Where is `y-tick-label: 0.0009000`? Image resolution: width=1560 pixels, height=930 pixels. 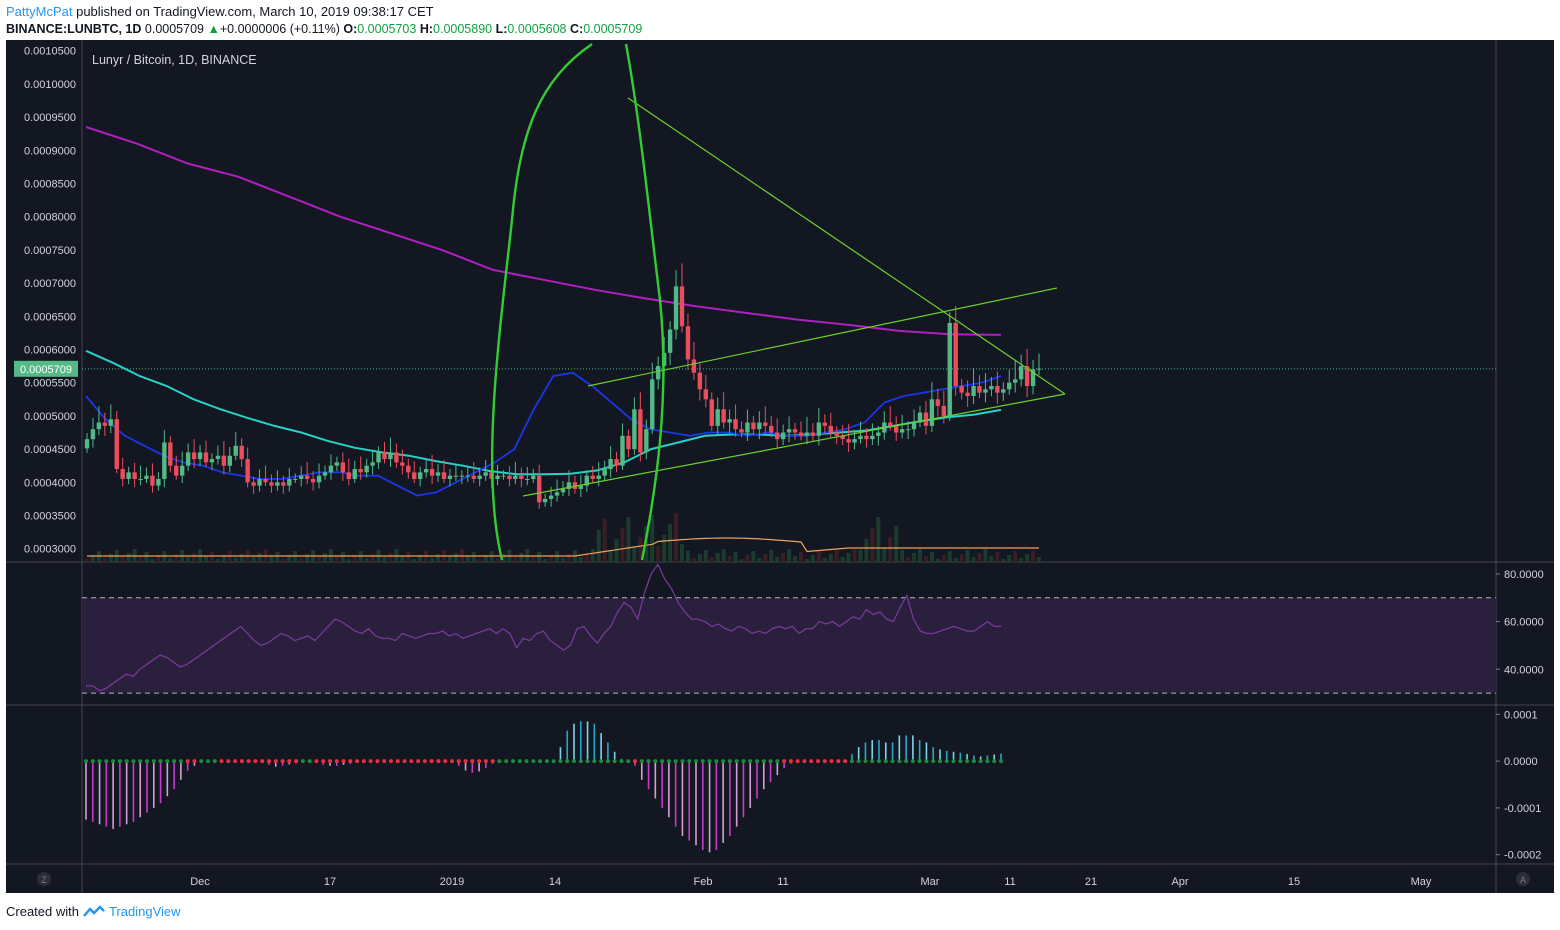 y-tick-label: 0.0009000 is located at coordinates (50, 151).